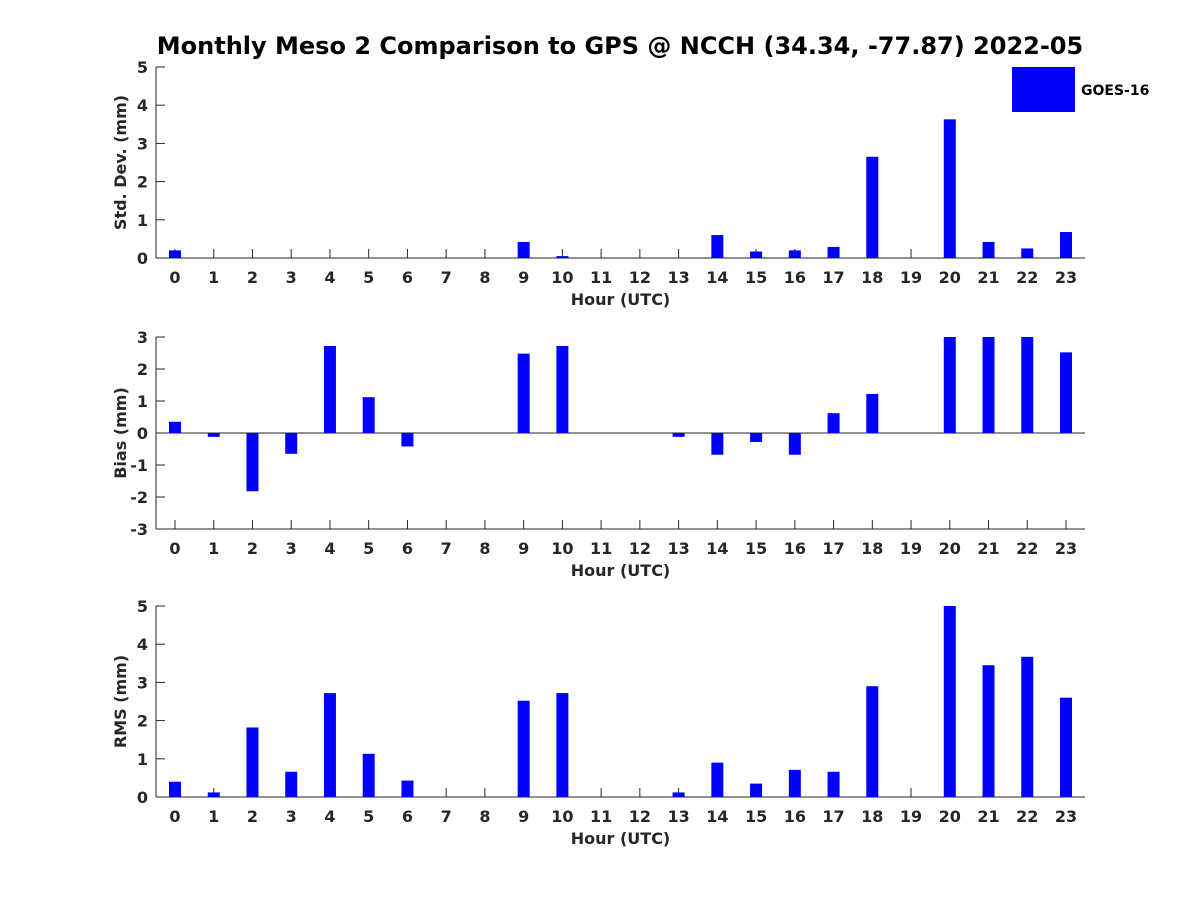 The image size is (1200, 900). Describe the element at coordinates (142, 759) in the screenshot. I see `y-tick-label: 1` at that location.